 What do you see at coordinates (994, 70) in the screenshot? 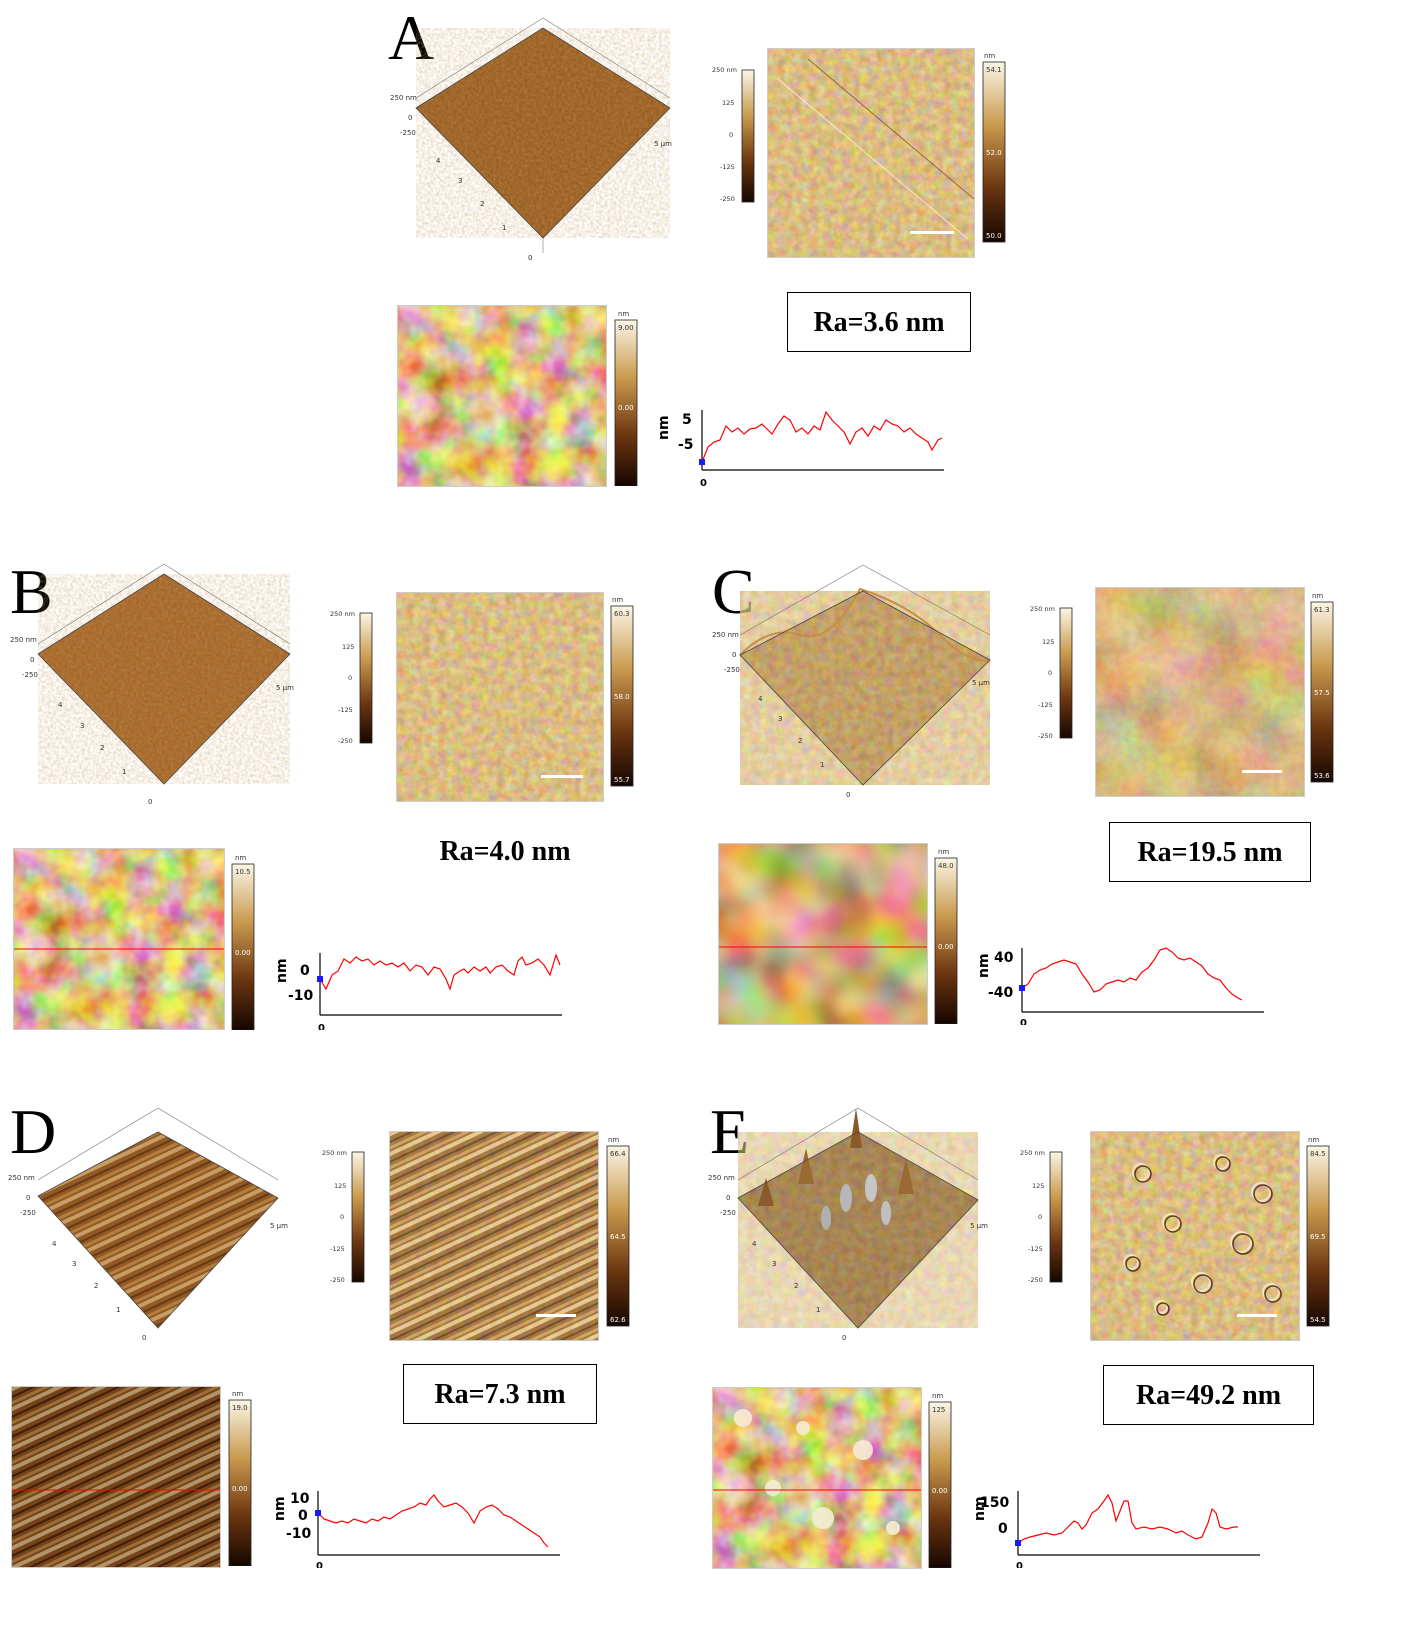
I see `svg-text: 54.1` at bounding box center [994, 70].